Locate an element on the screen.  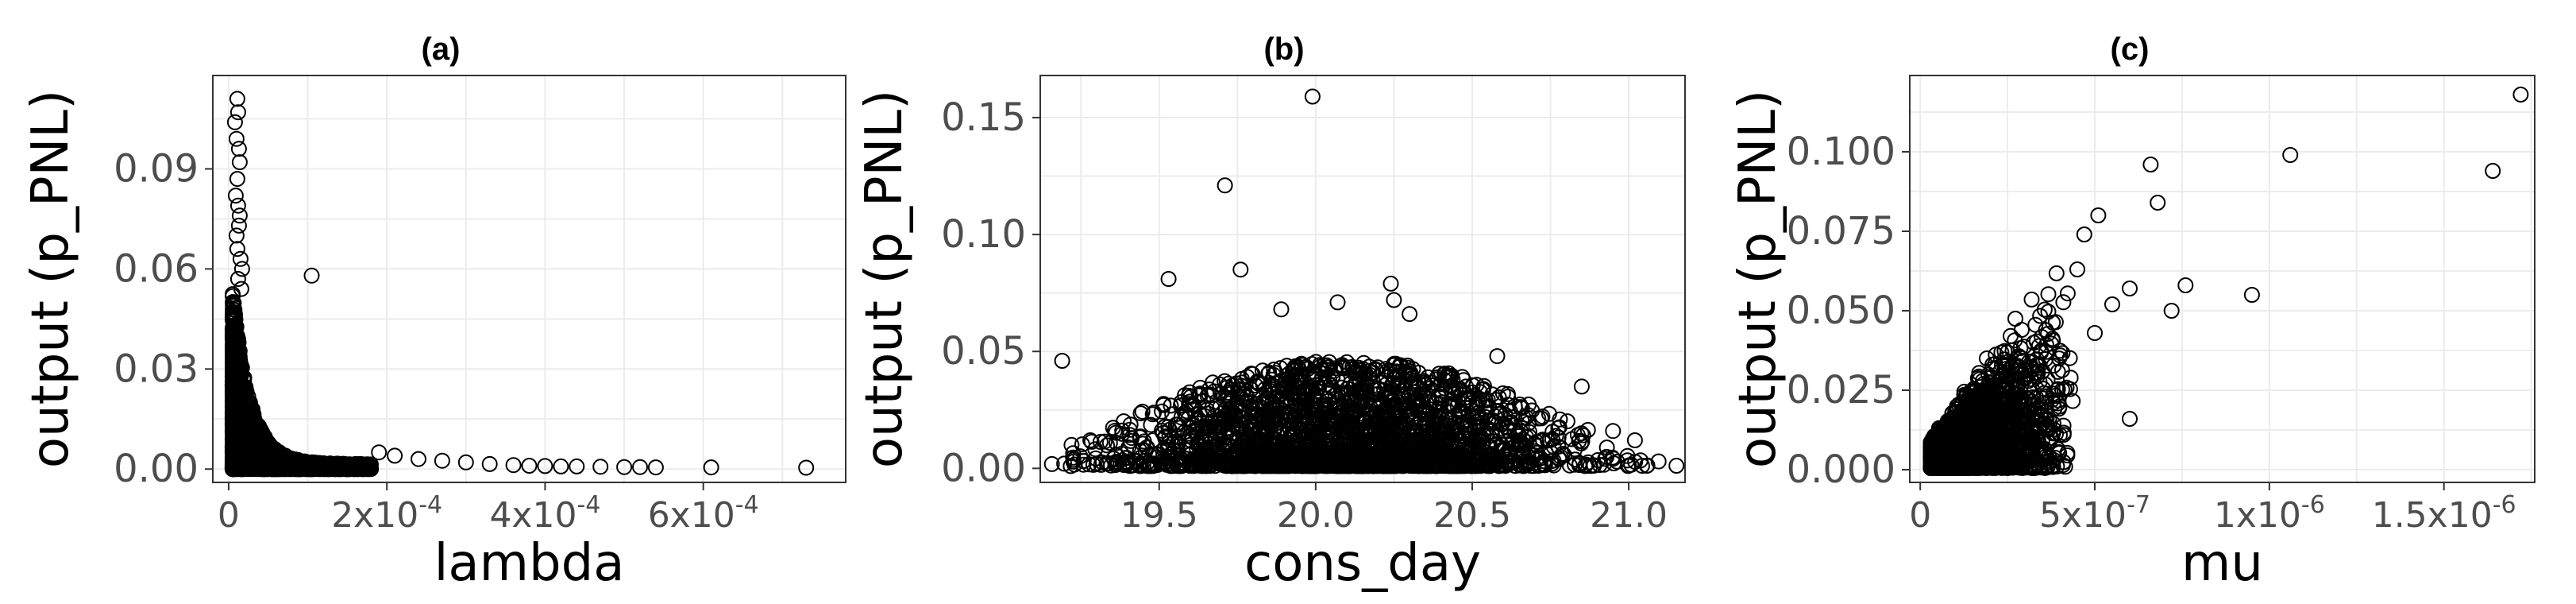
y-tick-label: 0.09 is located at coordinates (156, 169).